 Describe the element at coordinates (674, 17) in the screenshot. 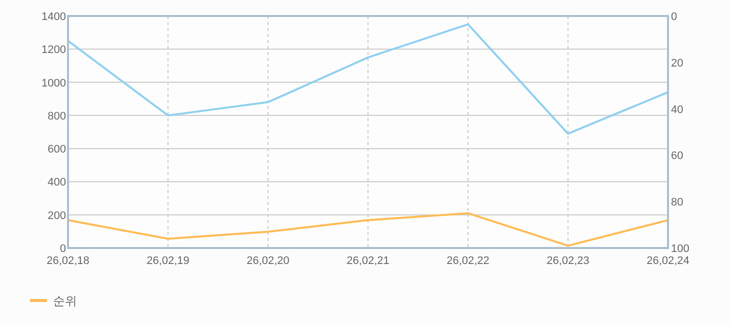

I see `y2-tick-label: 0` at that location.